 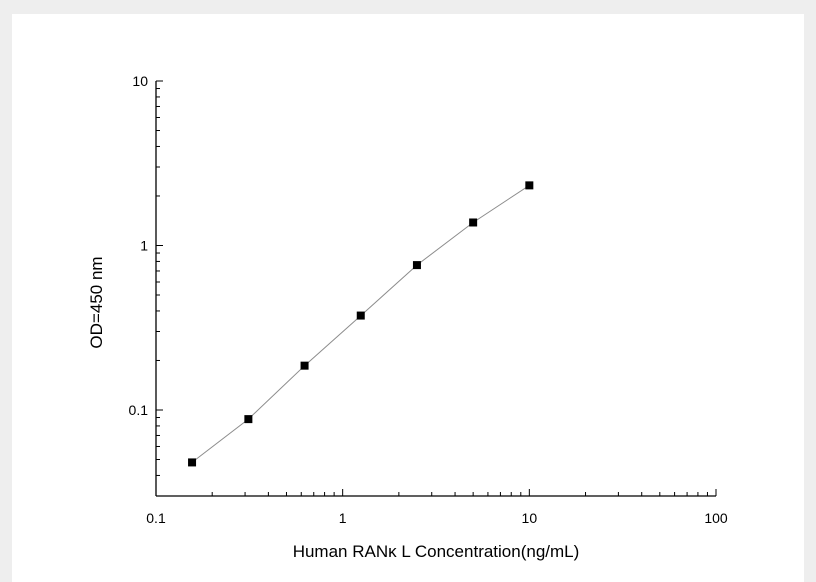 What do you see at coordinates (716, 518) in the screenshot?
I see `x-tick-label: 100` at bounding box center [716, 518].